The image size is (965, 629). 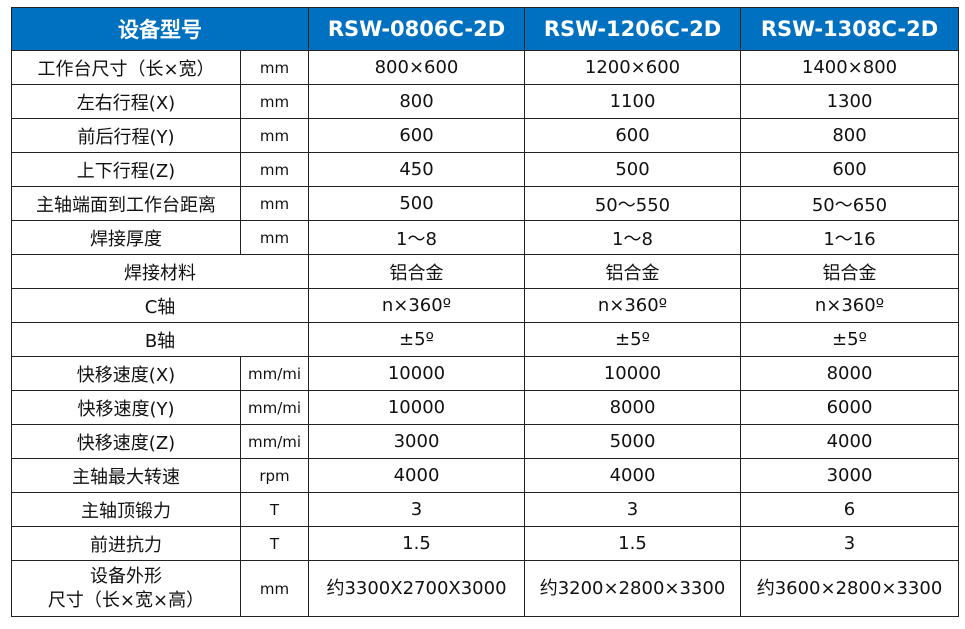 What do you see at coordinates (126, 543) in the screenshot?
I see `row-name: 前进抗力` at bounding box center [126, 543].